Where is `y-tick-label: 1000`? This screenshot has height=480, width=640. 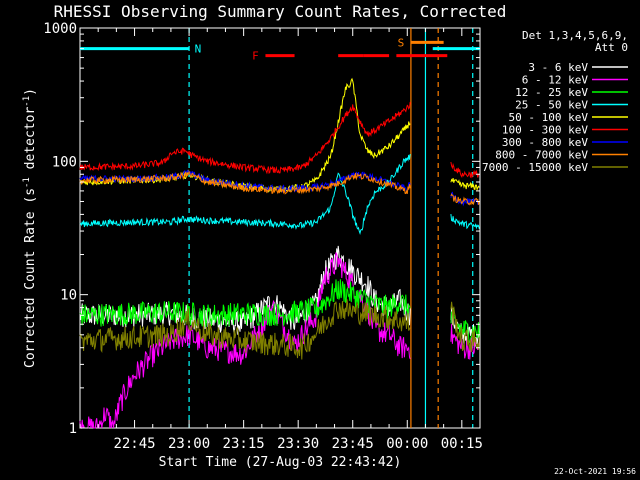 y-tick-label: 1000 is located at coordinates (60, 29).